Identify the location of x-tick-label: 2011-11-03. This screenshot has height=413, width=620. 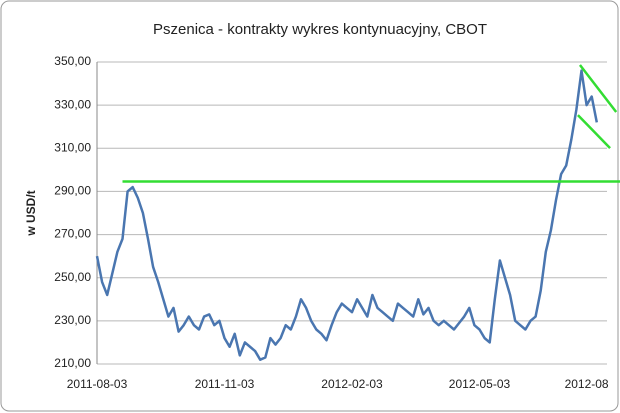
(225, 384).